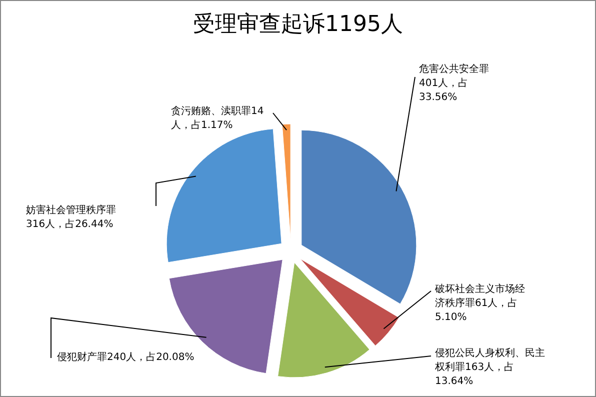  What do you see at coordinates (70, 224) in the screenshot?
I see `data-label: 316人，占26.44%` at bounding box center [70, 224].